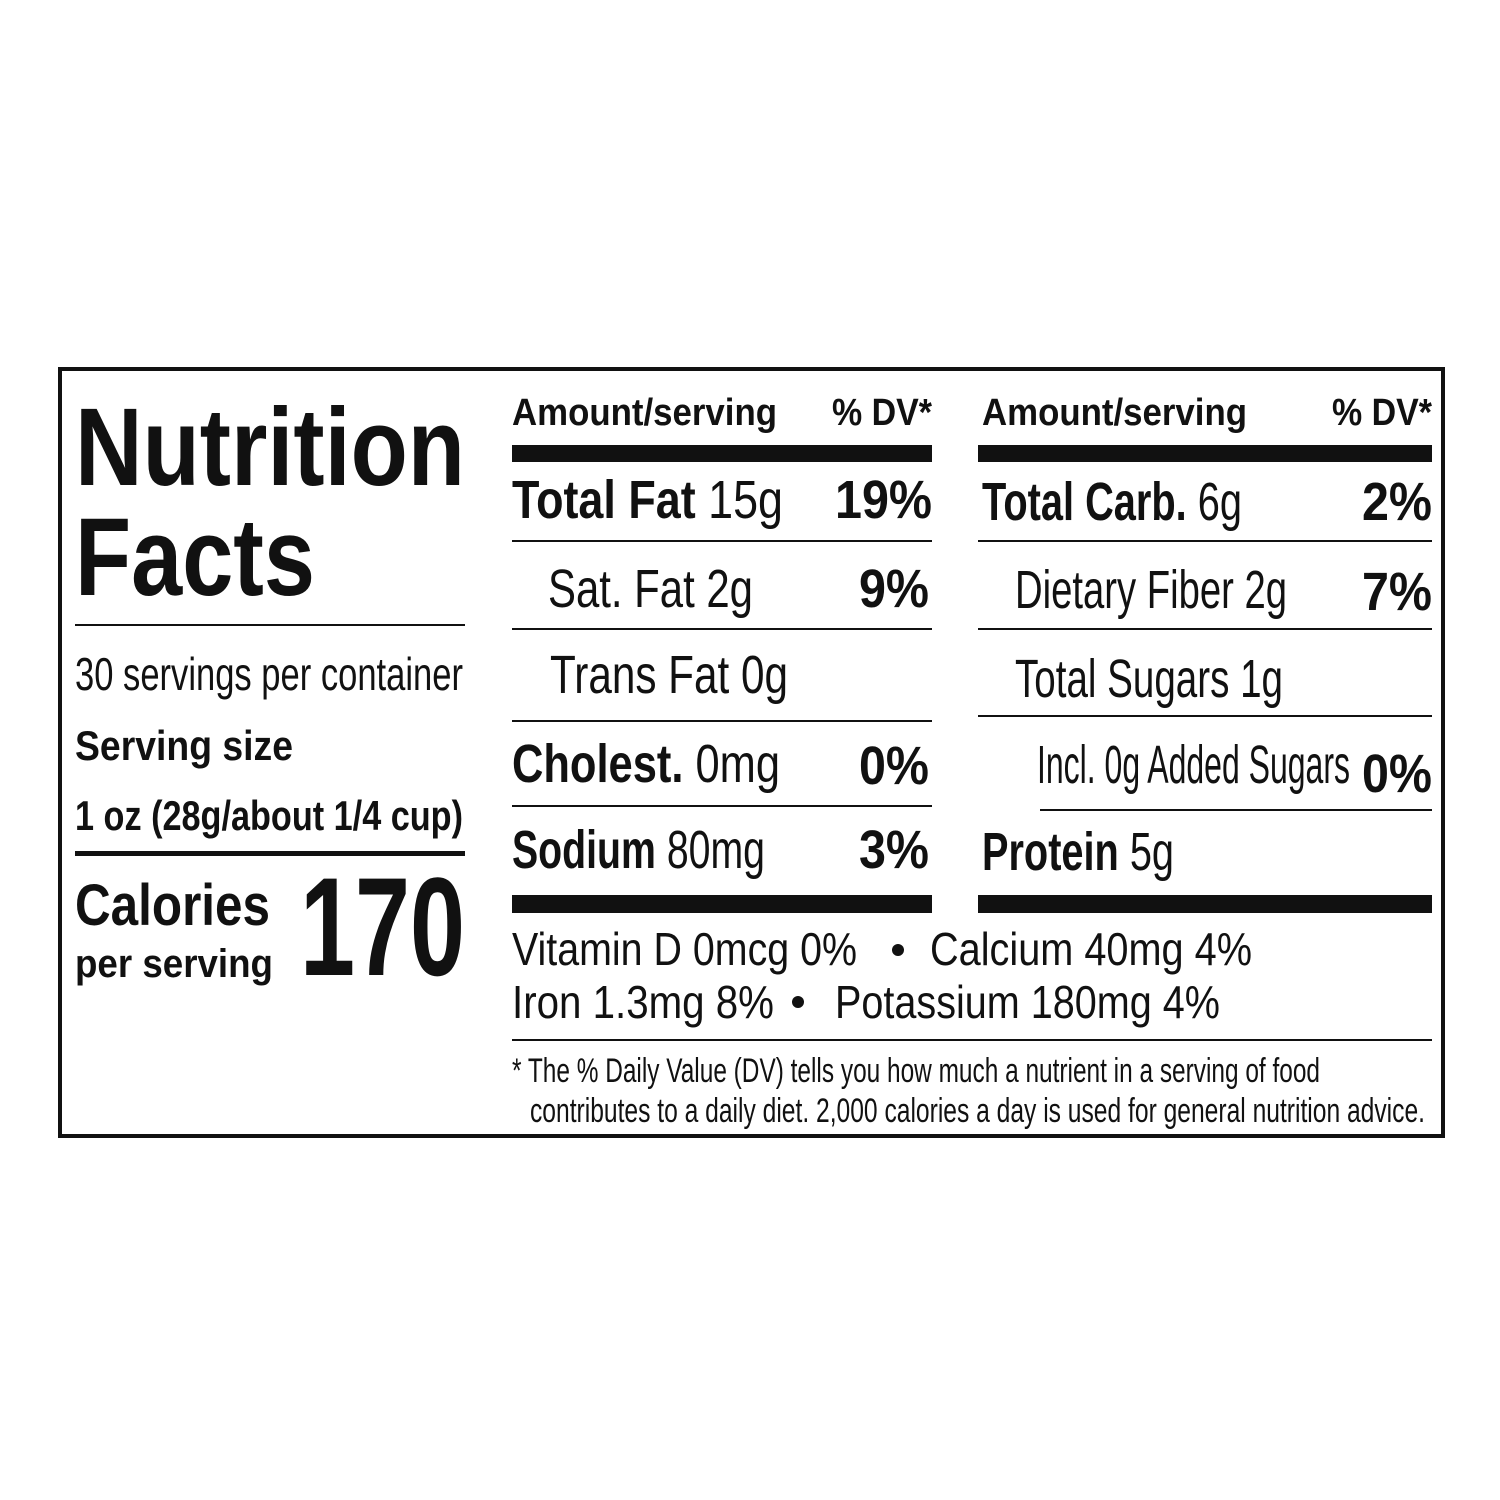 The height and width of the screenshot is (1500, 1500). I want to click on row: Sat. Fat 2g, so click(650, 589).